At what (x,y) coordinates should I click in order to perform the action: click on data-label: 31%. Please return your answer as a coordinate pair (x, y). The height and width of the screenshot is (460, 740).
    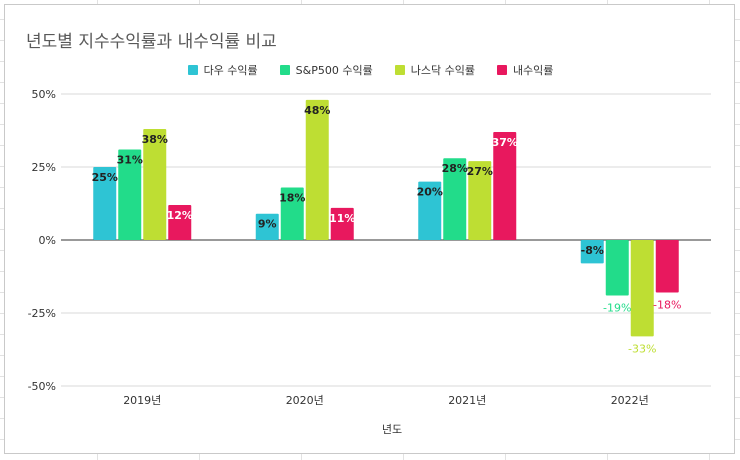
    Looking at the image, I should click on (130, 159).